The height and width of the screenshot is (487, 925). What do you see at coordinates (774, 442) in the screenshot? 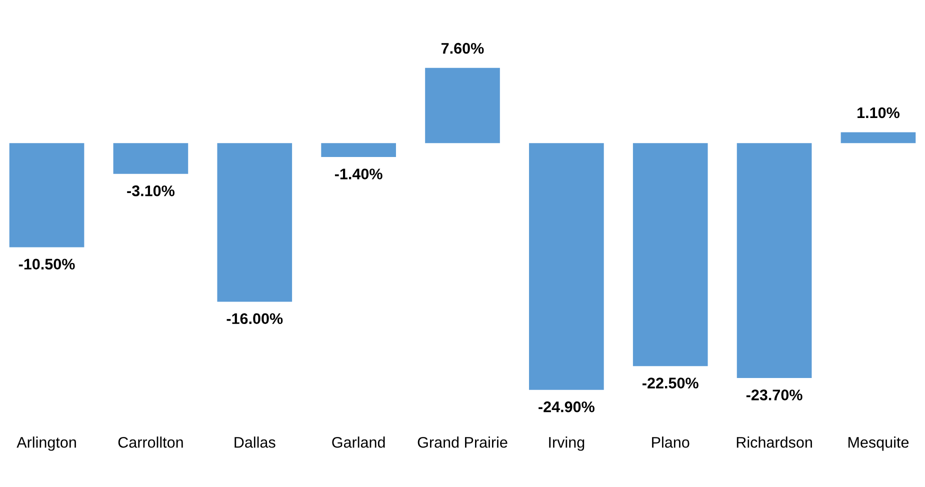
I see `x-tick-label: Richardson` at bounding box center [774, 442].